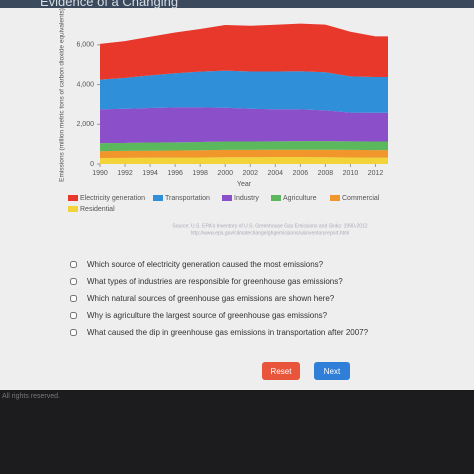 The height and width of the screenshot is (474, 474). Describe the element at coordinates (97, 209) in the screenshot. I see `legend-label: Residential` at that location.